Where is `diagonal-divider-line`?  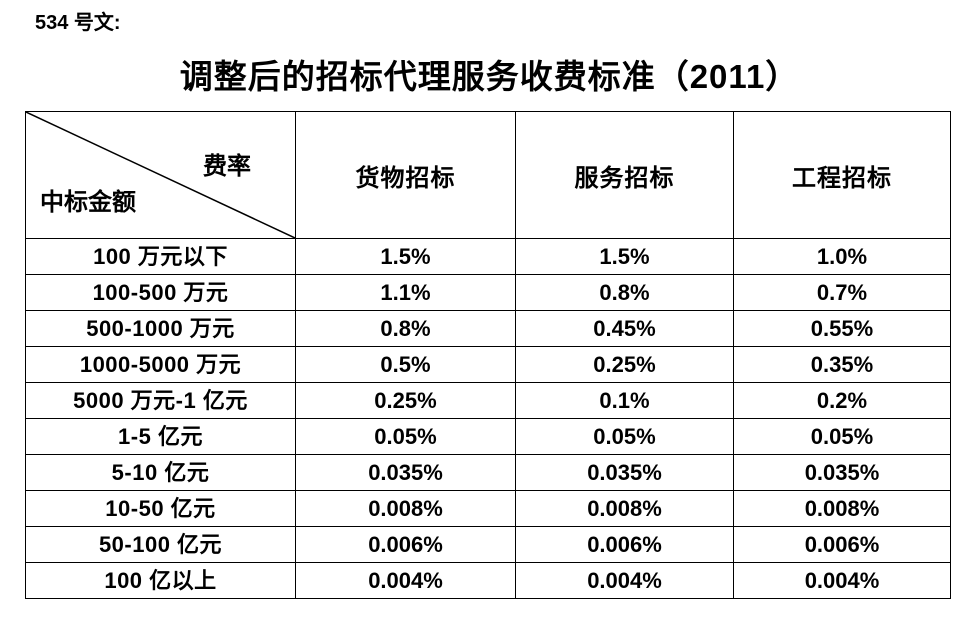
diagonal-divider-line is located at coordinates (160, 175).